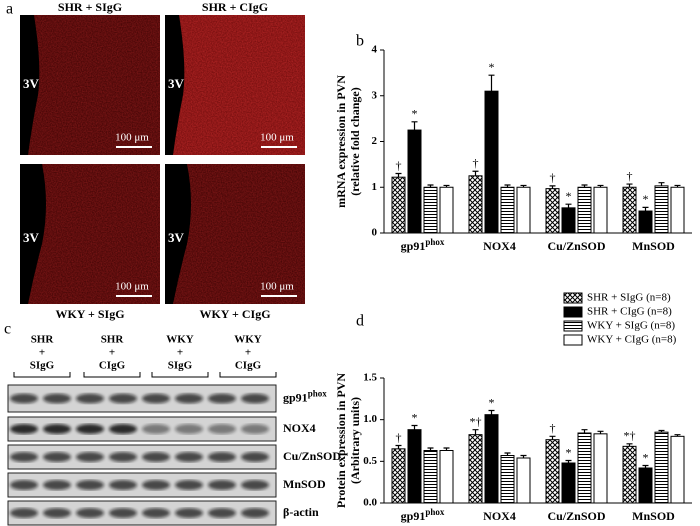  I want to click on blot-row-label-main: MnSOD, so click(304, 484).